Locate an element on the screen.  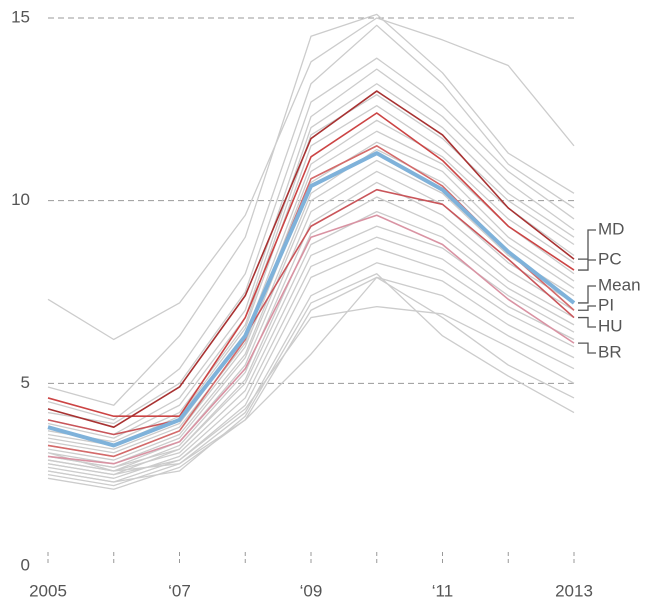
series-label: PI is located at coordinates (606, 304).